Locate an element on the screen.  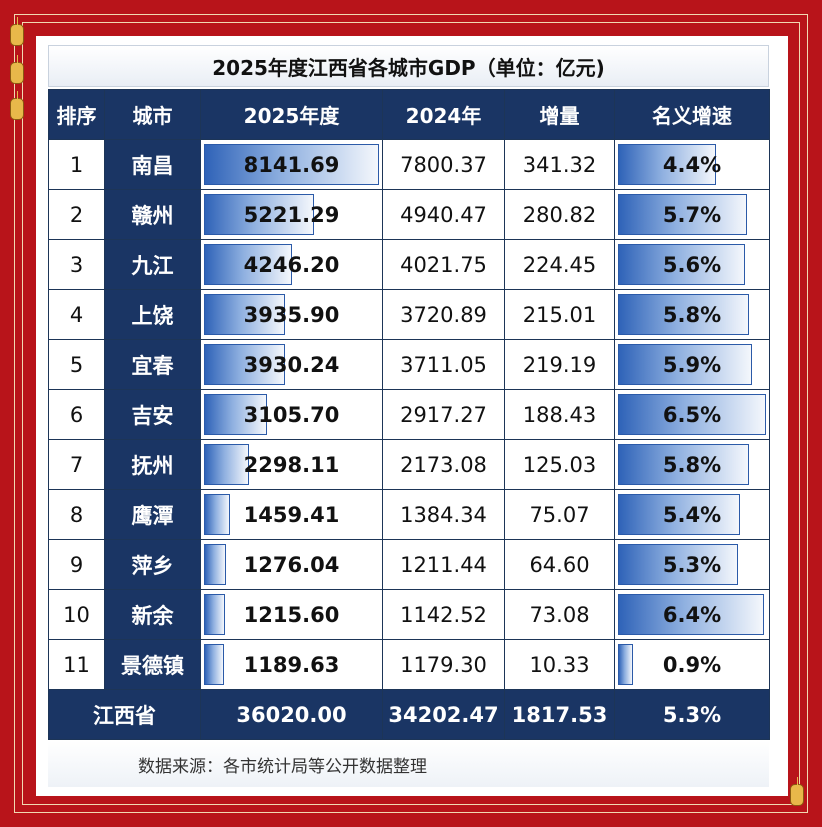
increase-cell: 188.43 is located at coordinates (559, 414).